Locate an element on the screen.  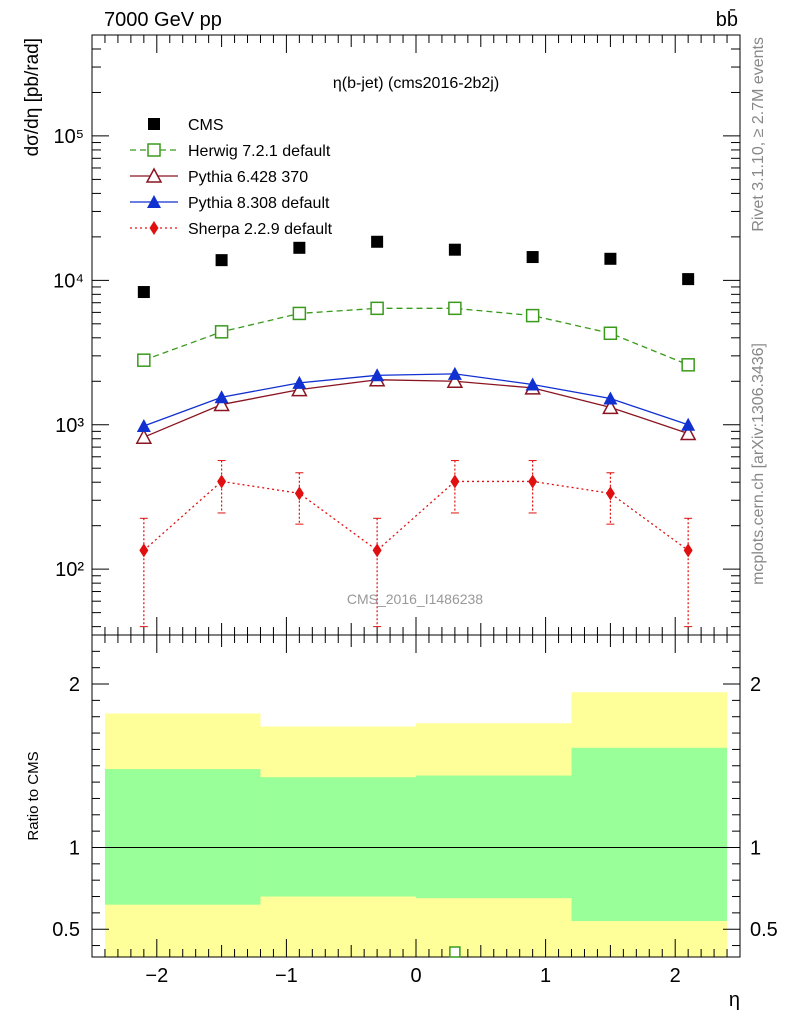
ratio-y-tick-label-right: 1 is located at coordinates (755, 848).